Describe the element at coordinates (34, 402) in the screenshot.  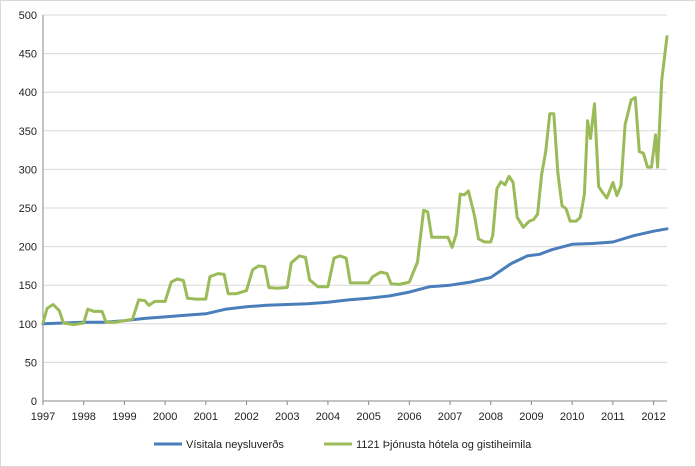
I see `y-tick-label: 0` at that location.